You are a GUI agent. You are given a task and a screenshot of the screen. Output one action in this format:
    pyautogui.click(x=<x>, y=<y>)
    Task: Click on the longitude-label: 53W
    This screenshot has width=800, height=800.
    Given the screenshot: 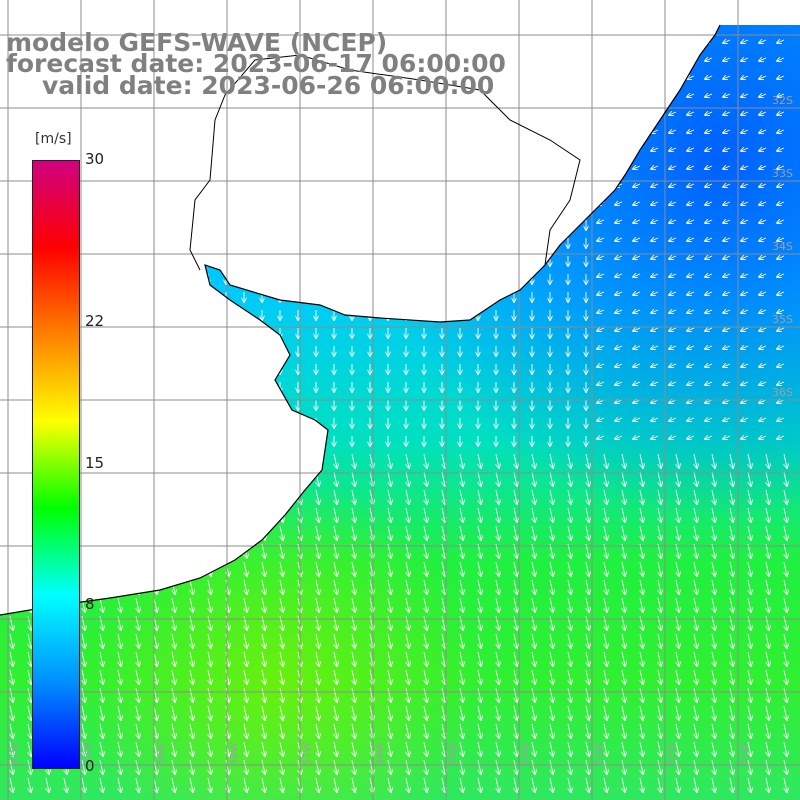 What is the action you would take?
    pyautogui.click(x=599, y=753)
    